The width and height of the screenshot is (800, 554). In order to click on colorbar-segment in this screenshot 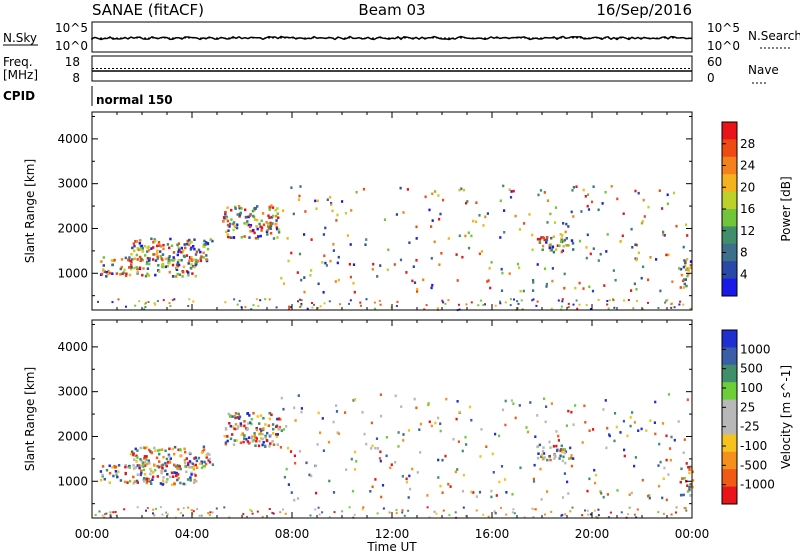, I will do `click(729, 373)`.